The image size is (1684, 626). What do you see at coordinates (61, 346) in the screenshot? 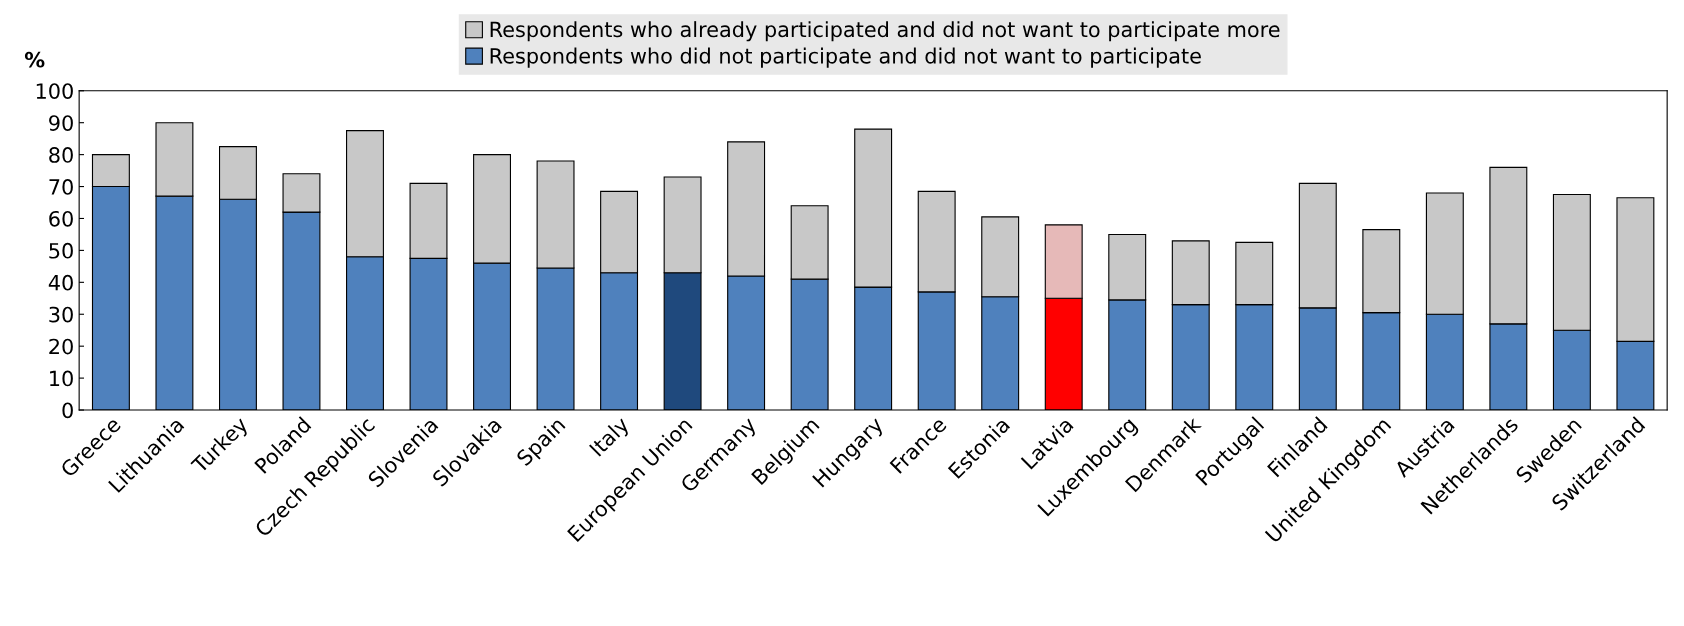
I see `y-tick-label: 20` at bounding box center [61, 346].